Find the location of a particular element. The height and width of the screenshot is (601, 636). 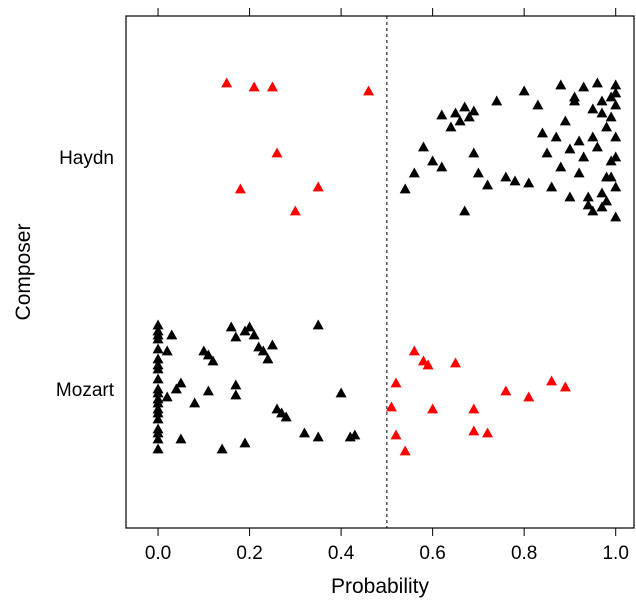

y-category-label: Haydn is located at coordinates (86, 158).